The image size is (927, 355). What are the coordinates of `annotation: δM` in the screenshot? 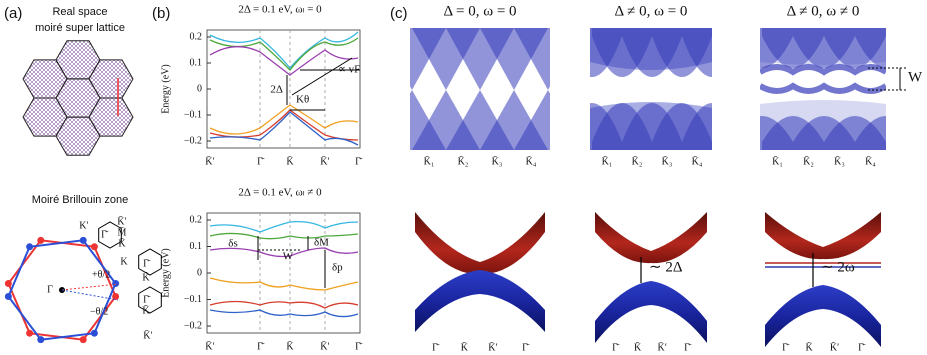 It's located at (321, 243).